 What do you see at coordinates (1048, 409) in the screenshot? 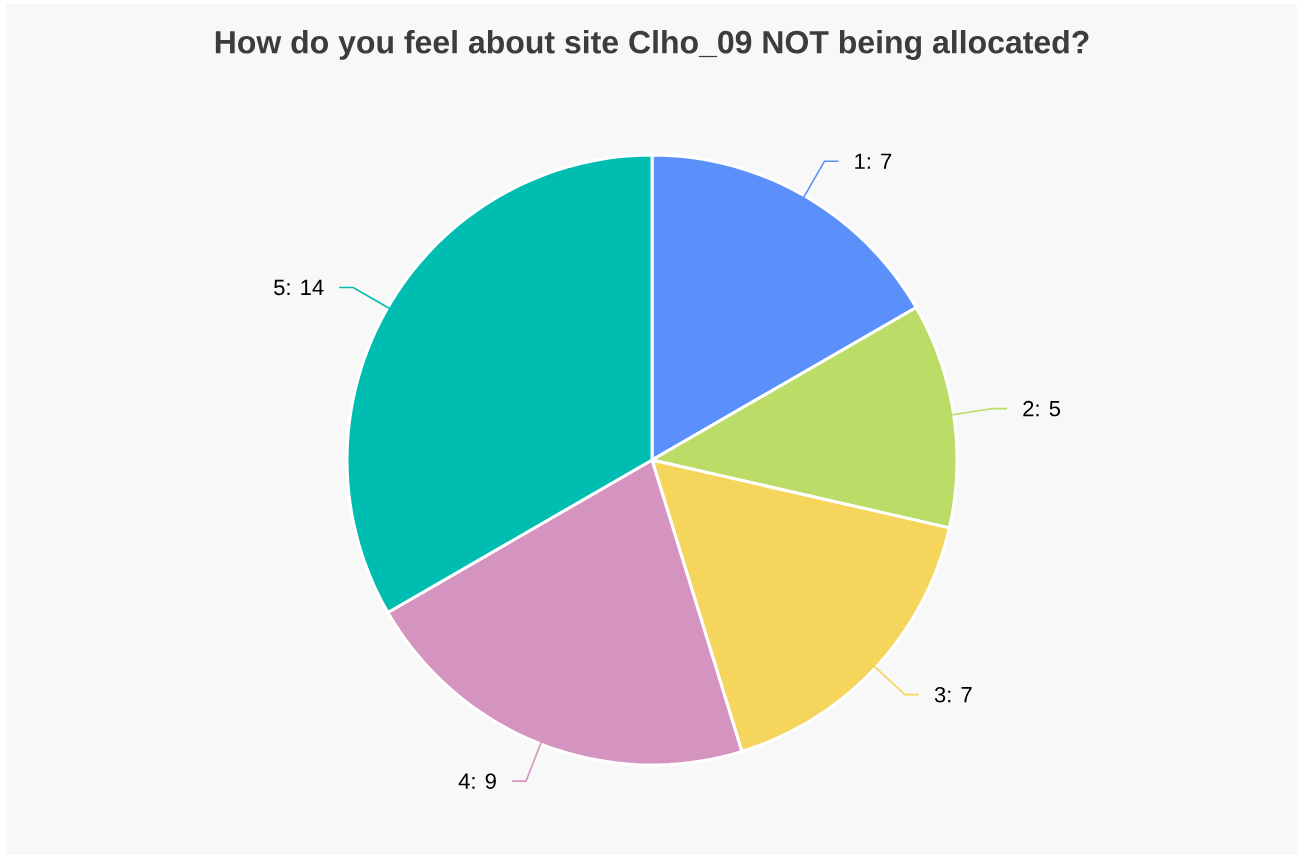
I see `data-label: : 5` at bounding box center [1048, 409].